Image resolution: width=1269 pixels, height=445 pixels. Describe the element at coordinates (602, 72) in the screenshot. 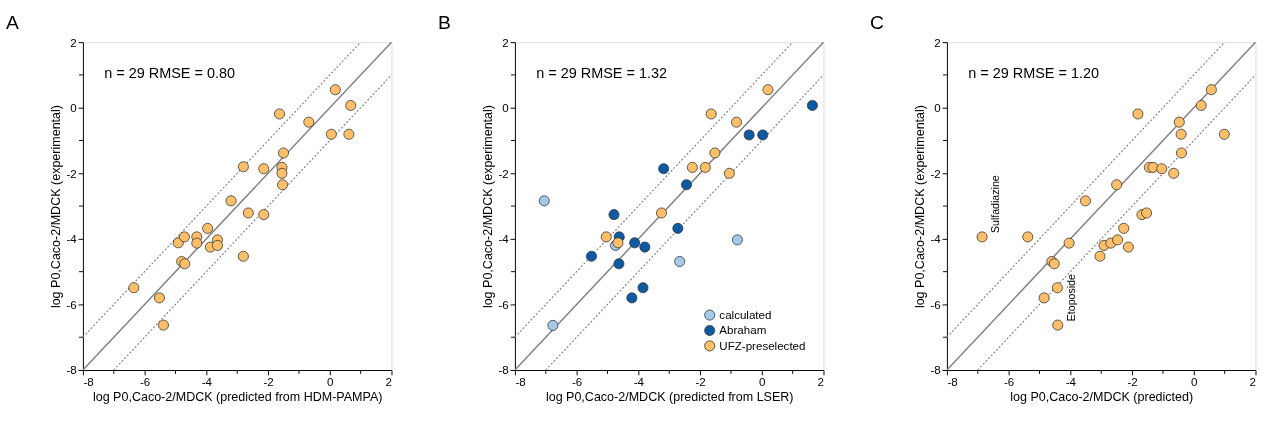

I see `annotation: n = 29 RMSE = 1.32` at that location.